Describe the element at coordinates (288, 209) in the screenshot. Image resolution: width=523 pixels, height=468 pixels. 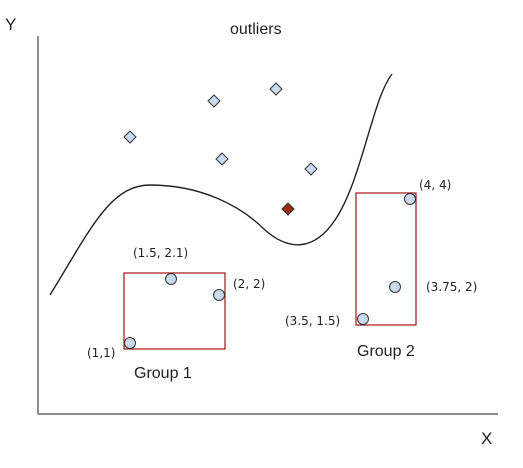
I see `highlighted-outlier-point` at that location.